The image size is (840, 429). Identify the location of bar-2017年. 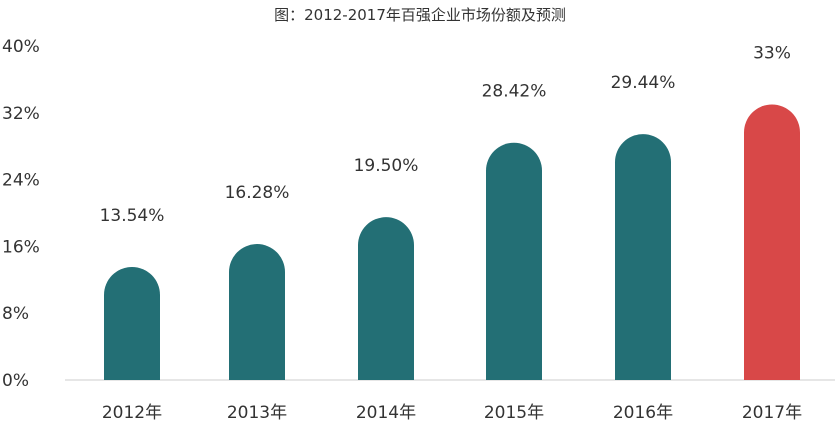
(772, 242).